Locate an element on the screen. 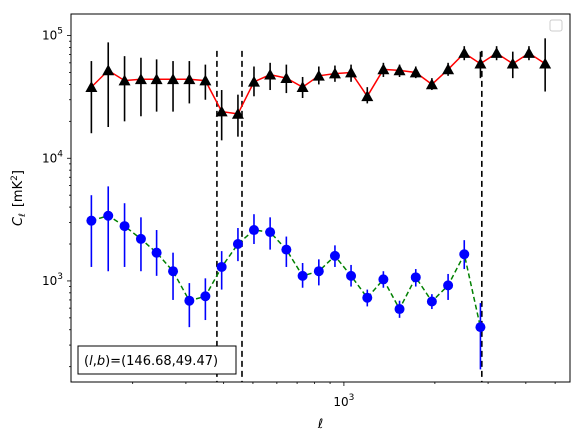 The image size is (580, 441). annotation-box is located at coordinates (157, 360).